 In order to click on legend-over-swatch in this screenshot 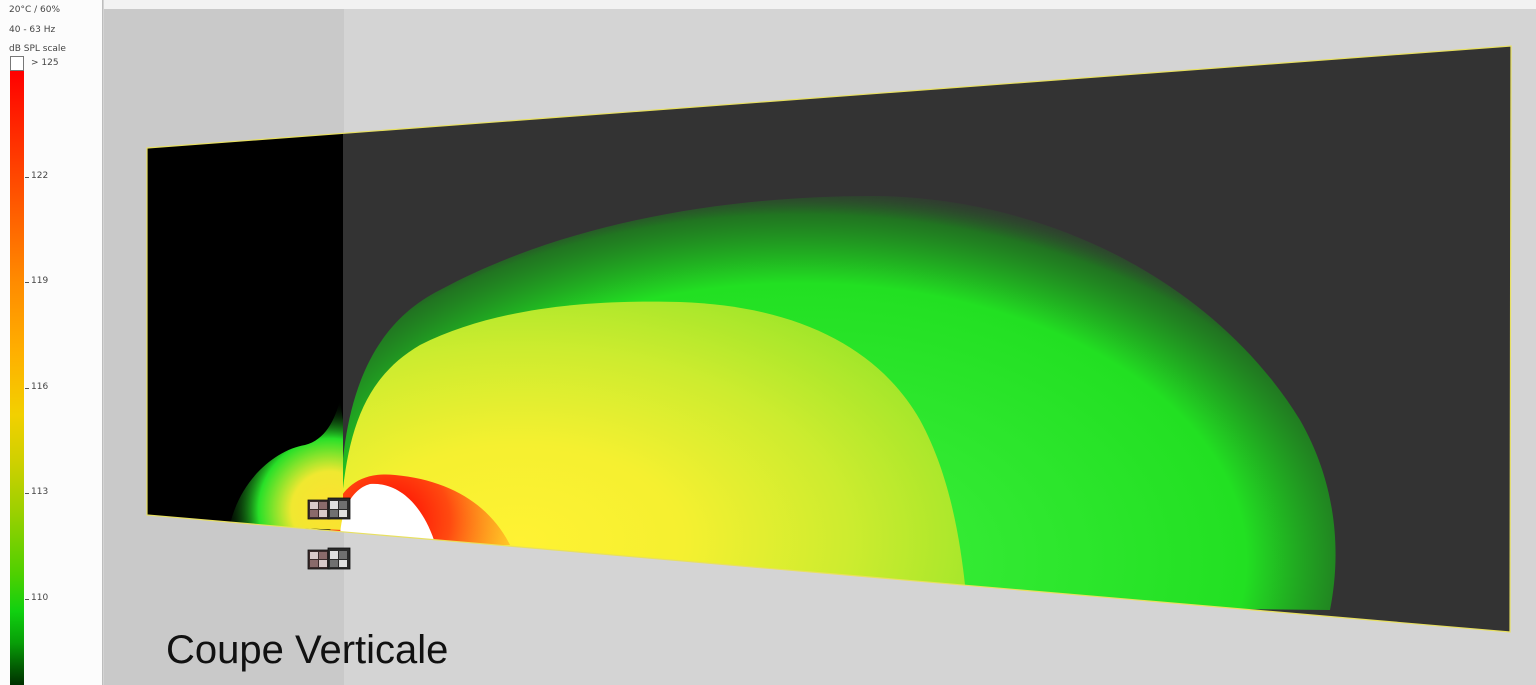, I will do `click(17, 63)`.